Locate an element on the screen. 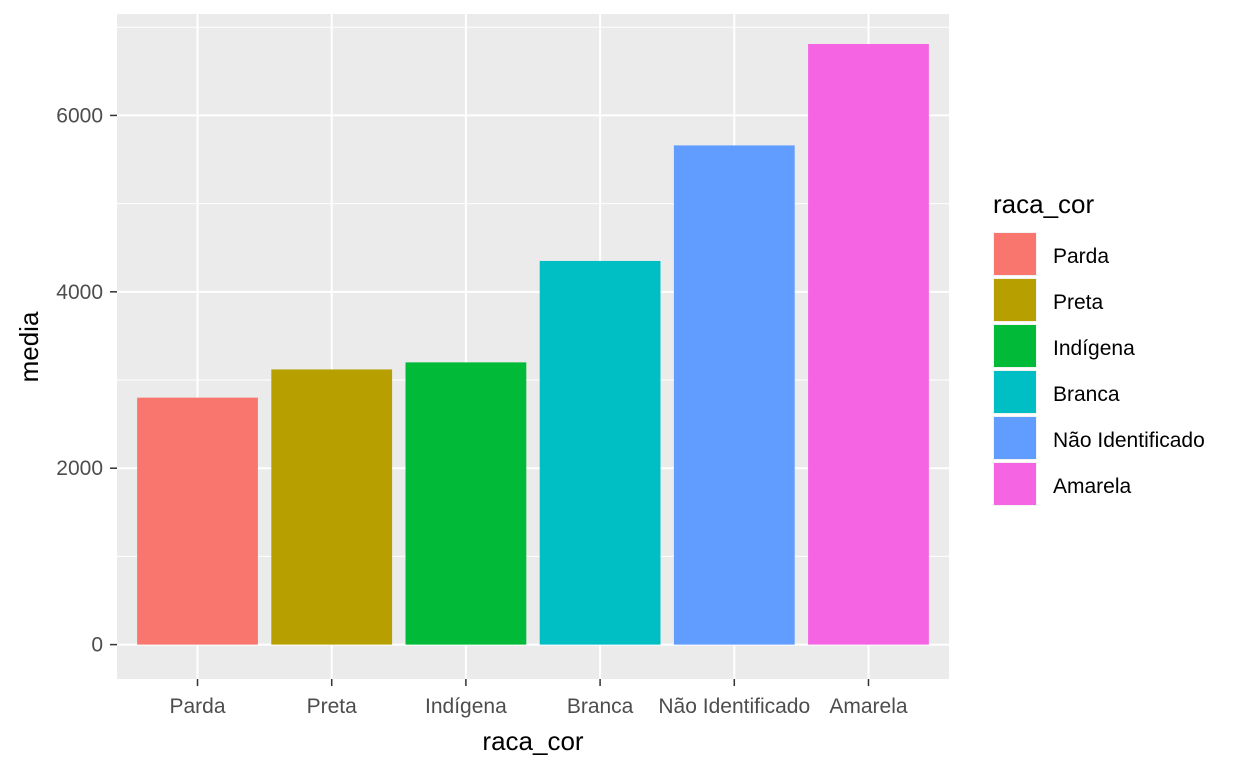  x-tick-label: Parda is located at coordinates (197, 706).